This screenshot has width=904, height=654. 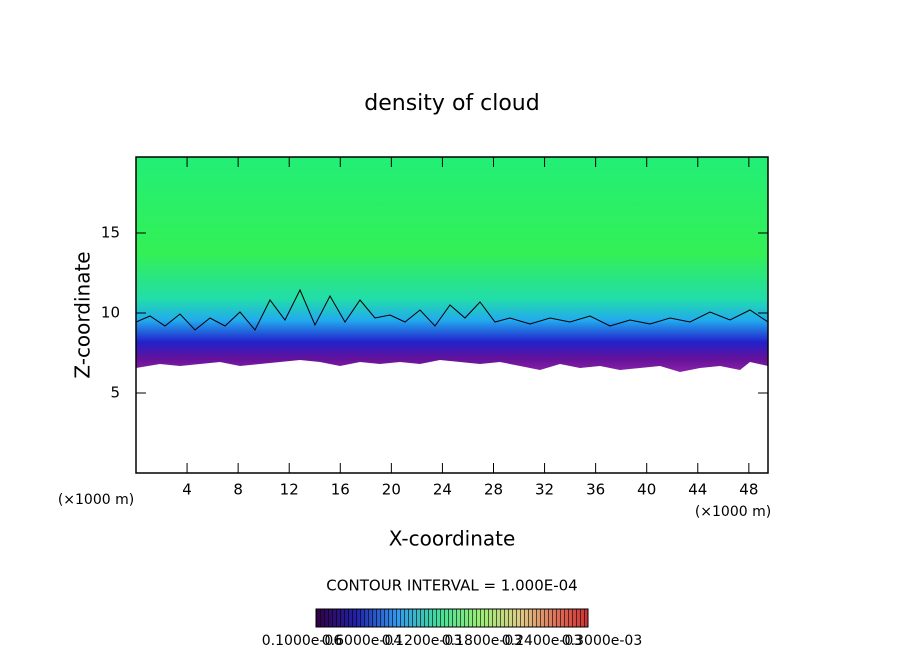 What do you see at coordinates (96, 500) in the screenshot?
I see `y-unit: (×1000 m)` at bounding box center [96, 500].